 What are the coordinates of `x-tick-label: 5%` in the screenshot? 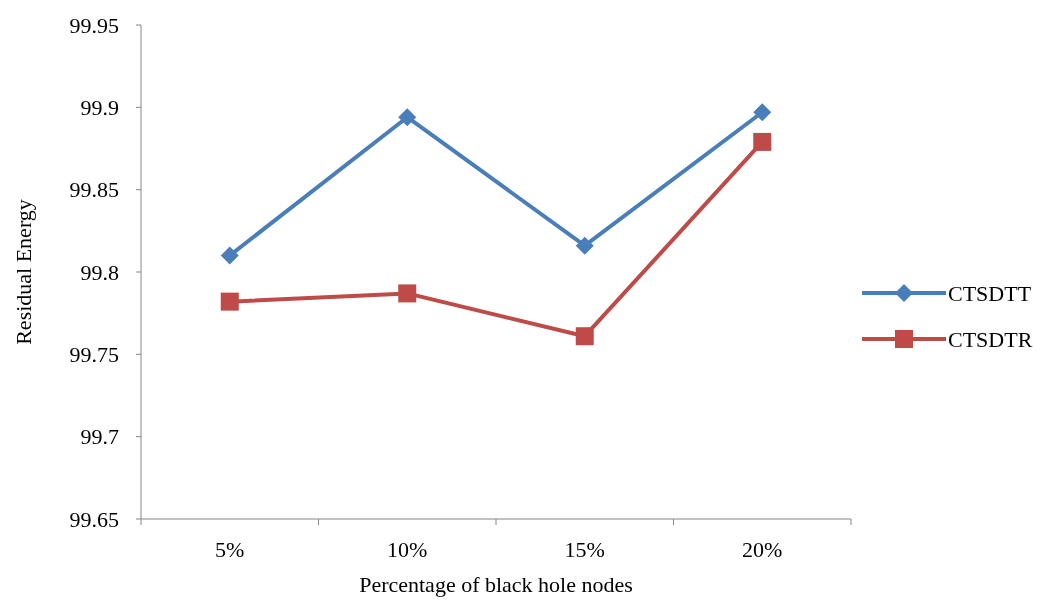 It's located at (230, 549).